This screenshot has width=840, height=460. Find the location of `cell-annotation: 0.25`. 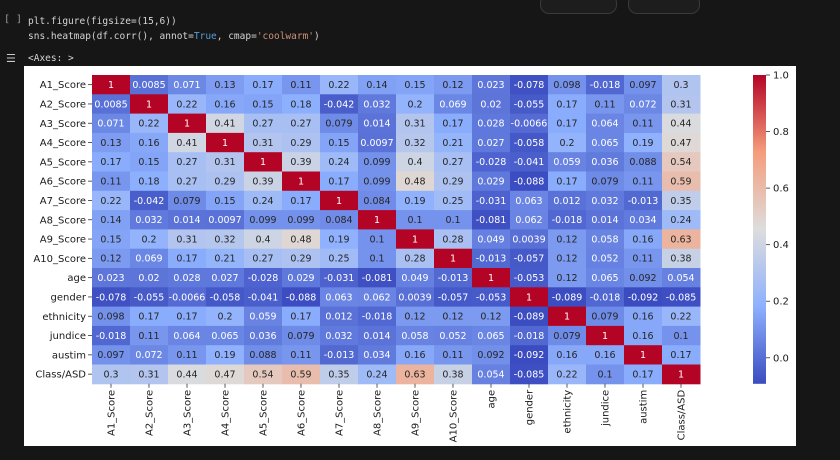

cell-annotation: 0.25 is located at coordinates (338, 259).